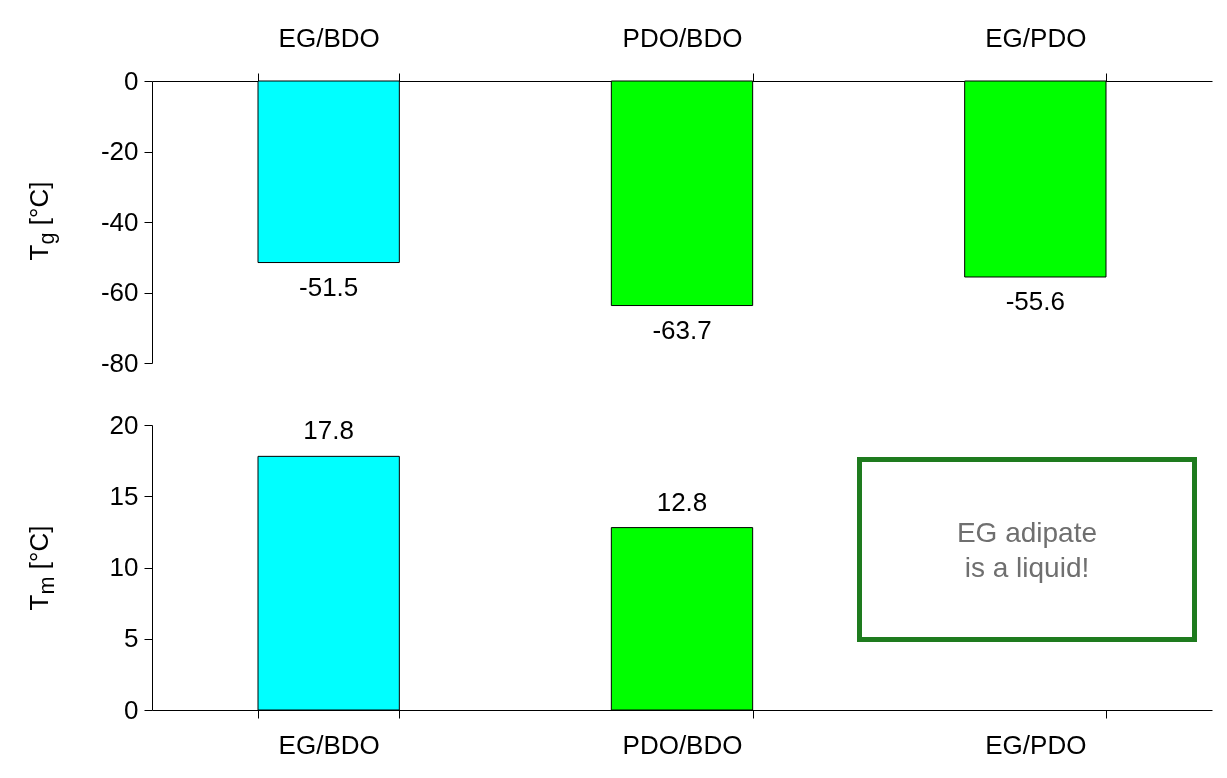 This screenshot has height=778, width=1227. Describe the element at coordinates (1027, 549) in the screenshot. I see `note-box: EG adipate is a liquid!` at that location.